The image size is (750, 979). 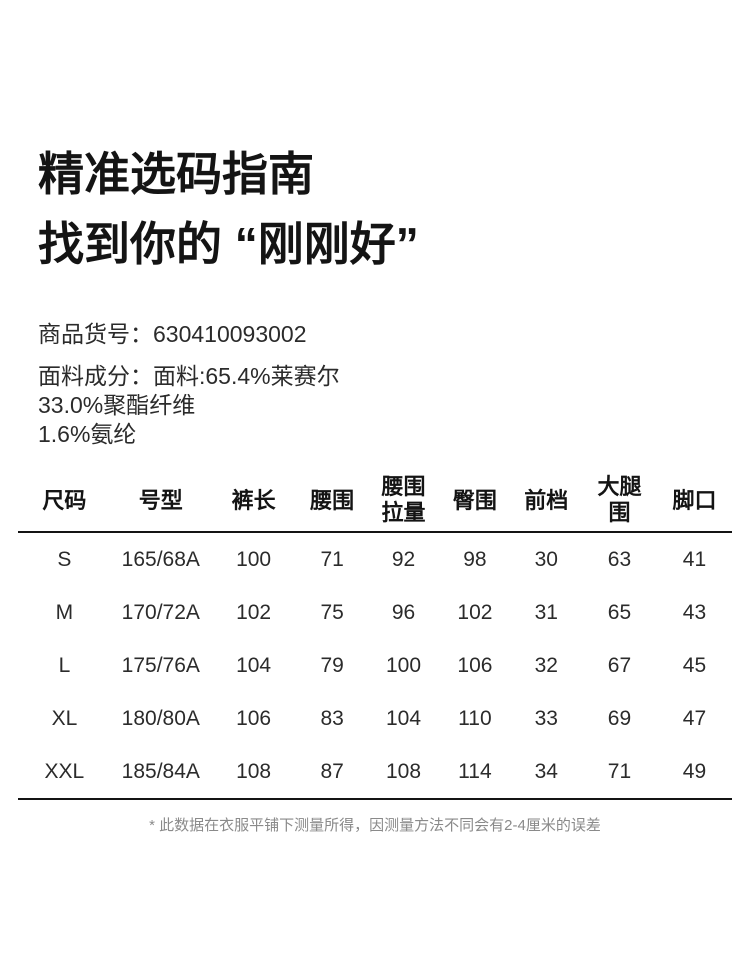 What do you see at coordinates (117, 405) in the screenshot?
I see `fabric-line-2: 33.0%聚酯纤维` at bounding box center [117, 405].